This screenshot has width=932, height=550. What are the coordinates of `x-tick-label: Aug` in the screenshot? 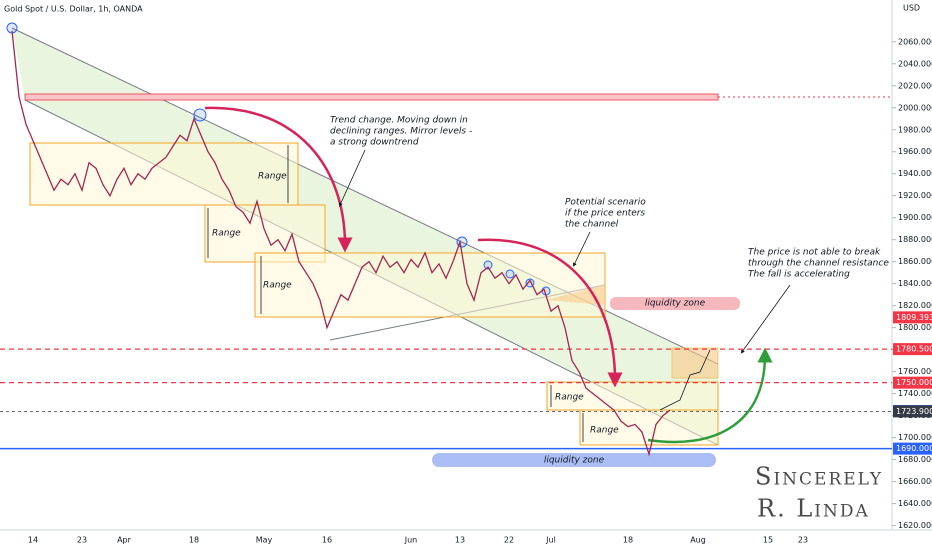 It's located at (698, 540).